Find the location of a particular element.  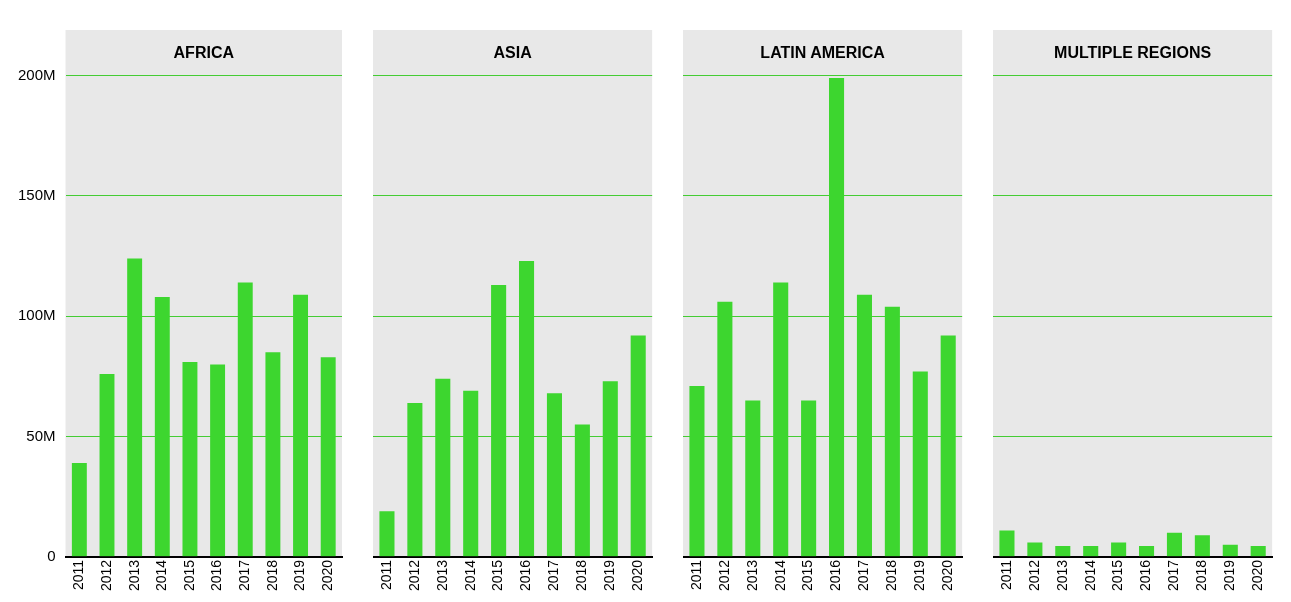

y-tick-label: 100M is located at coordinates (36, 315).